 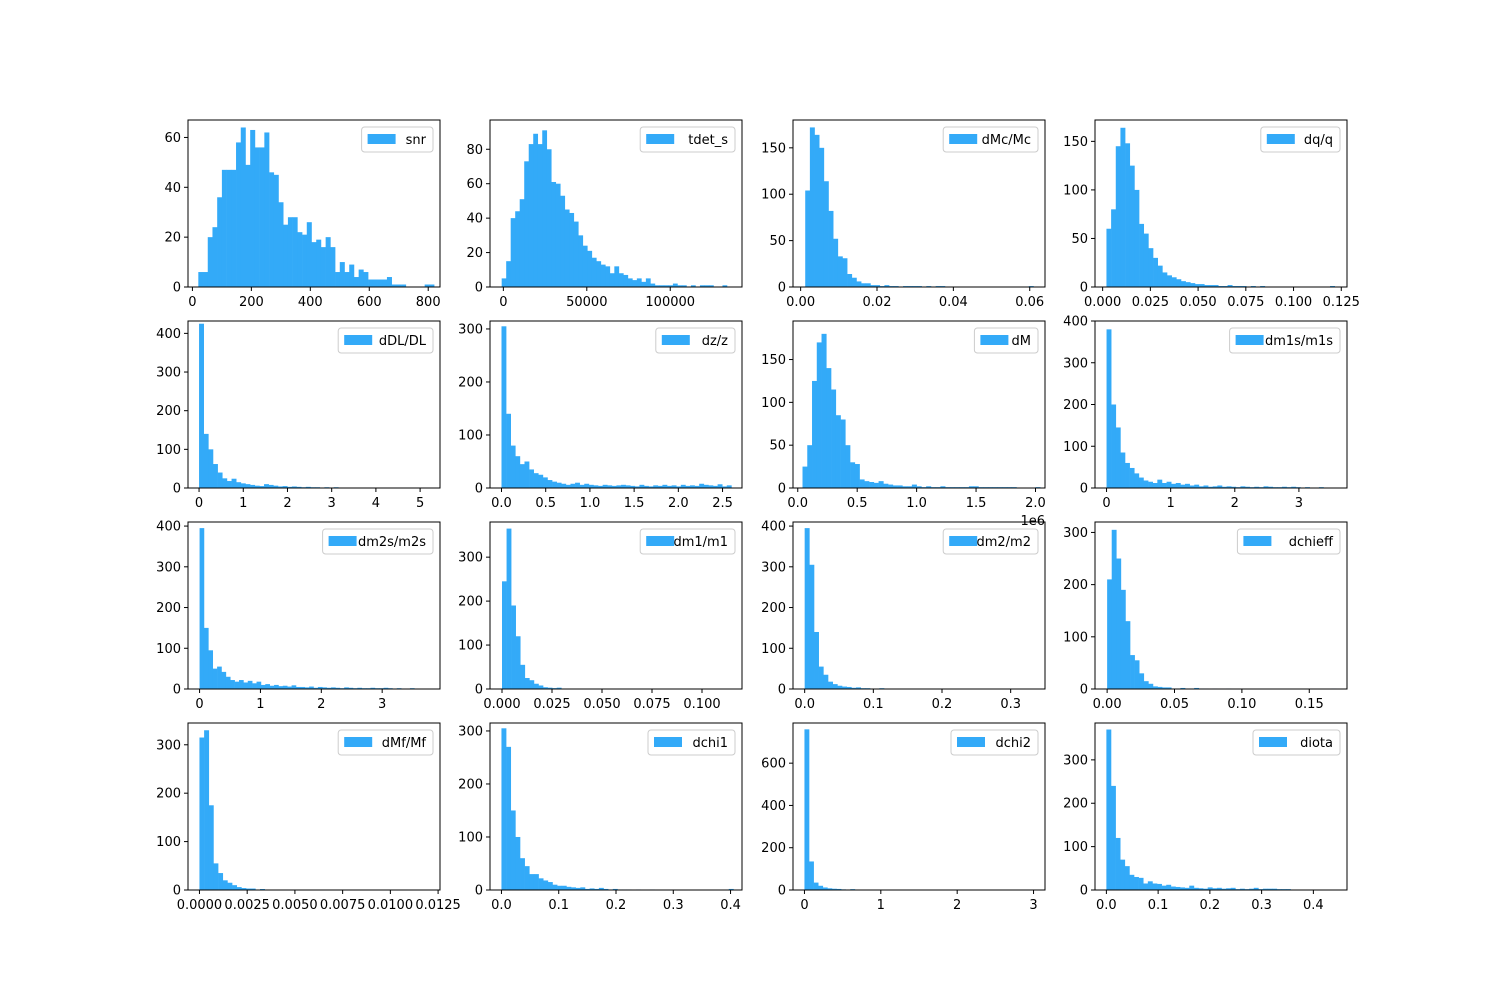 What do you see at coordinates (797, 503) in the screenshot?
I see `x-tick-label: 0.0` at bounding box center [797, 503].